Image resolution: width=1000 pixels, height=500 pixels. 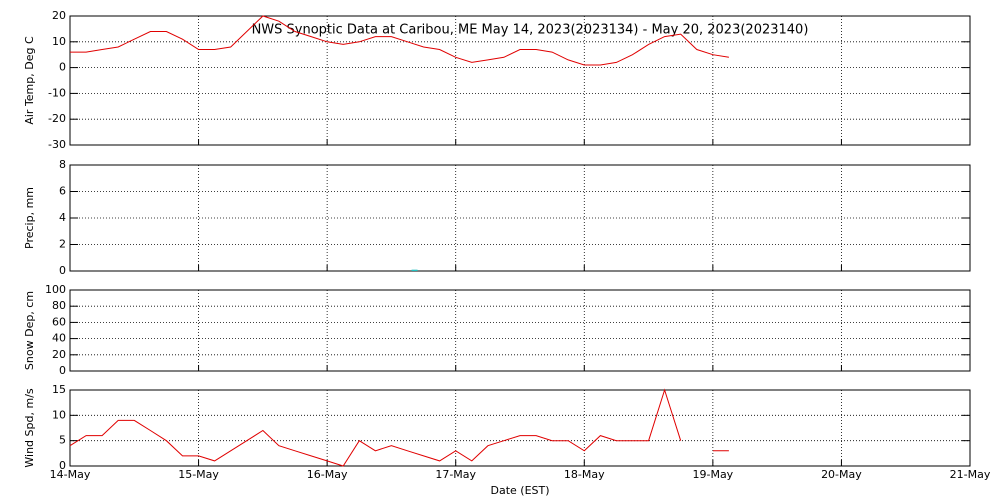 I want to click on y-tick-label: 40, so click(x=59, y=338).